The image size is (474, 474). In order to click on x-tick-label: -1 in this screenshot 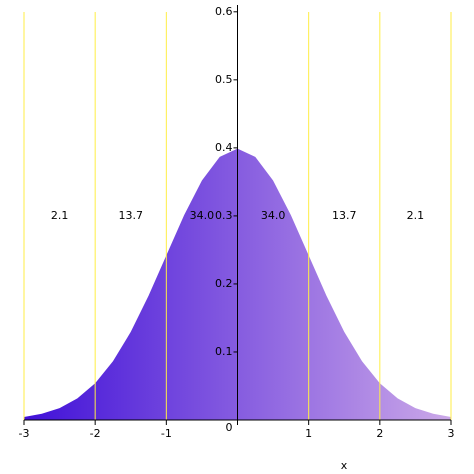, I will do `click(166, 433)`.